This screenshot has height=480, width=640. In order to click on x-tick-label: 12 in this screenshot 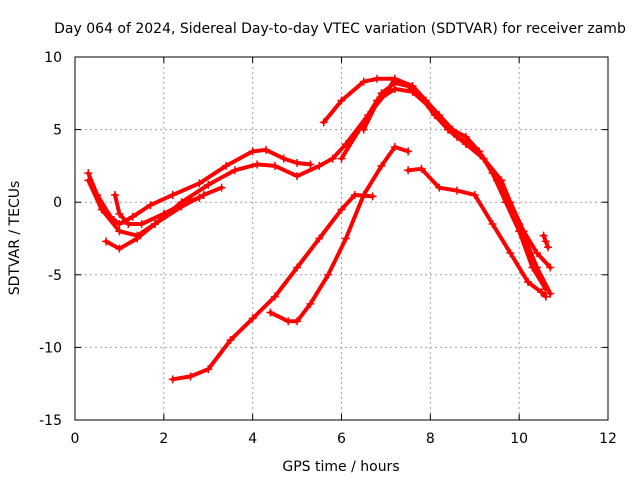, I will do `click(608, 439)`.